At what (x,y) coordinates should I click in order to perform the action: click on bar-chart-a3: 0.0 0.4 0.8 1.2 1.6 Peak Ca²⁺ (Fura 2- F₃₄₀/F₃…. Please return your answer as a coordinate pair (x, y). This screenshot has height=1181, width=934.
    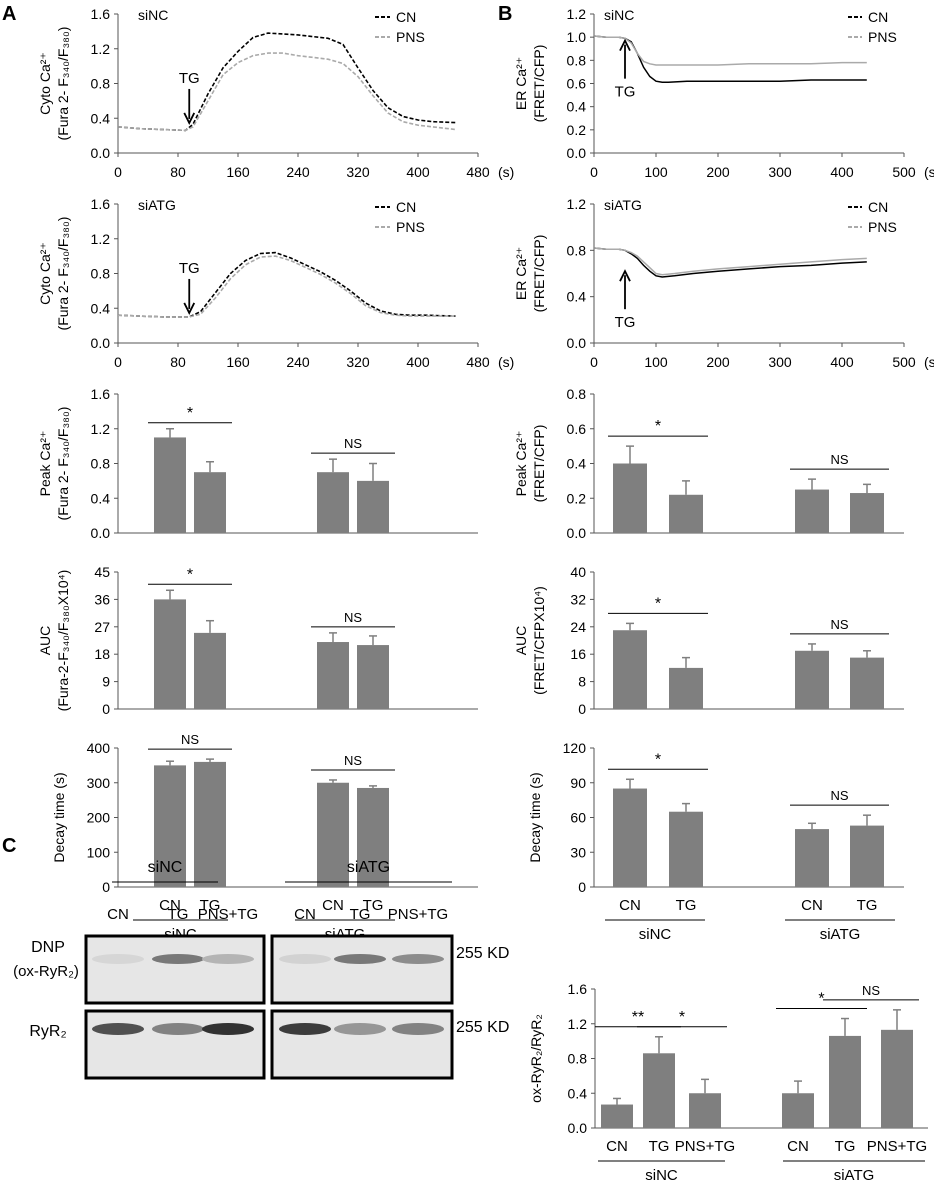
    Looking at the image, I should click on (257, 463).